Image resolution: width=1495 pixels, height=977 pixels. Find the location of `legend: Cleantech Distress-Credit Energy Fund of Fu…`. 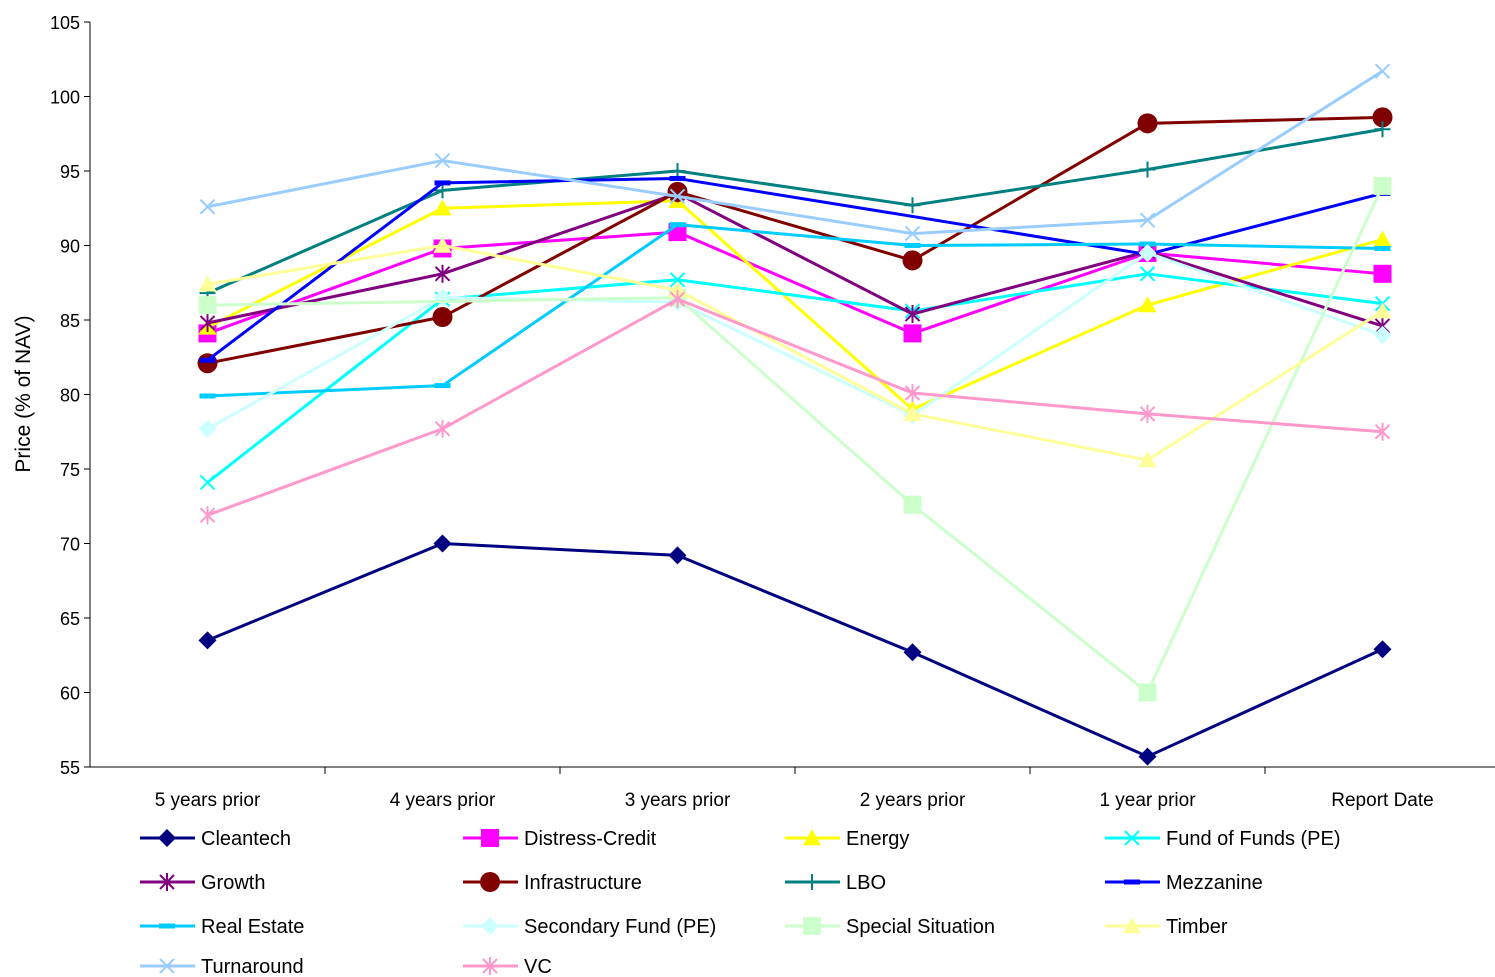

legend: Cleantech Distress-Credit Energy Fund of Fu… is located at coordinates (740, 902).